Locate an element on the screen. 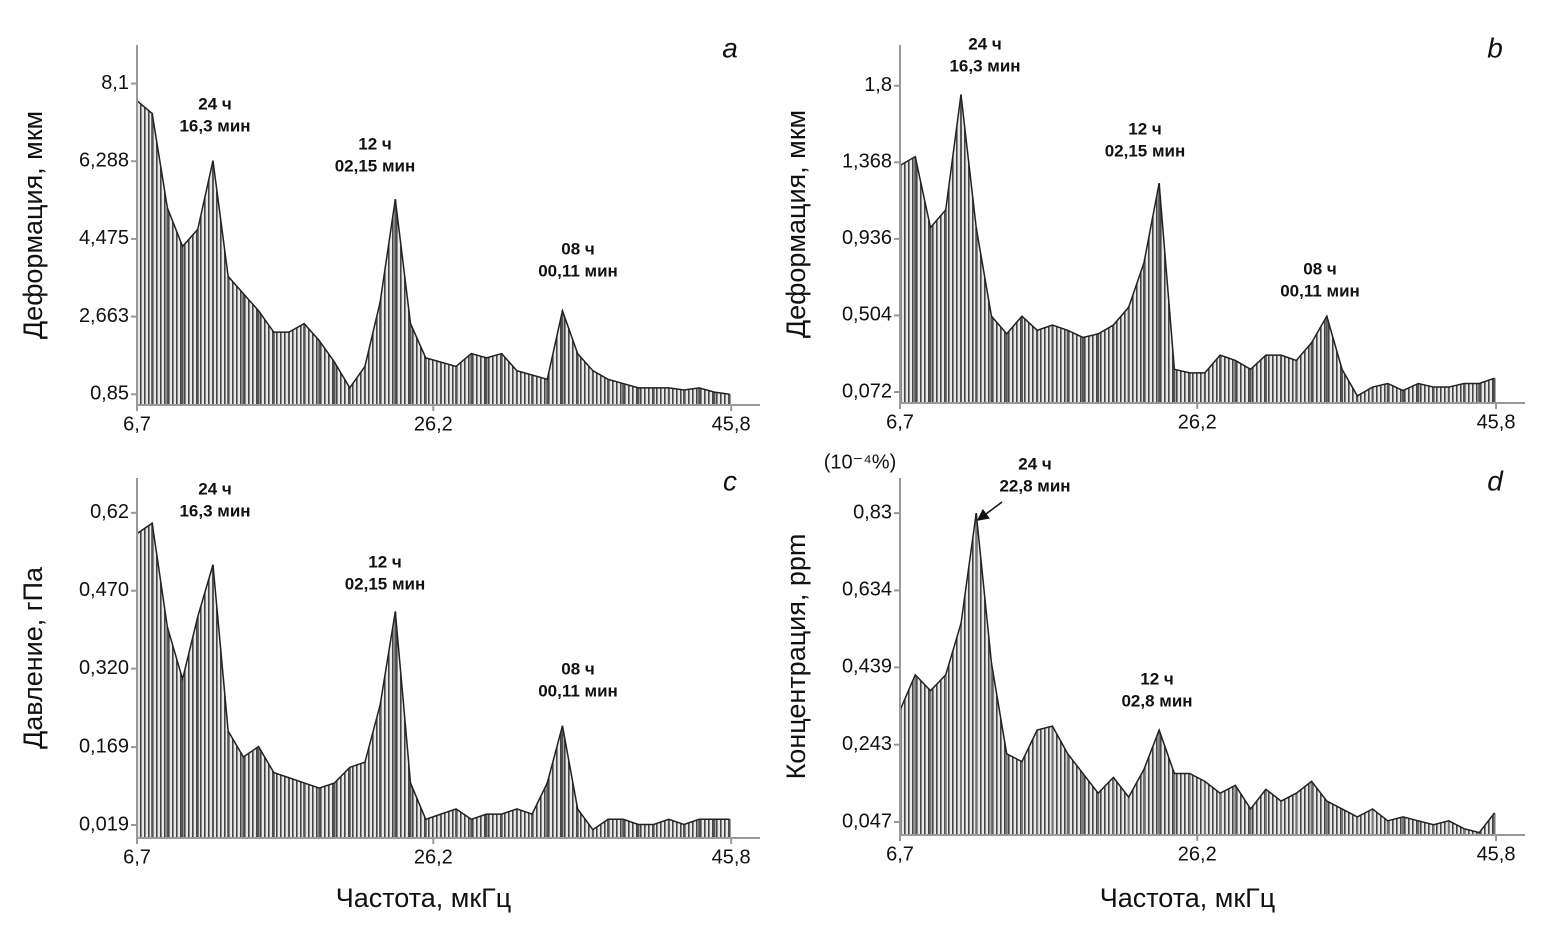 The height and width of the screenshot is (938, 1550). y-tick-label: 0,072 is located at coordinates (867, 391).